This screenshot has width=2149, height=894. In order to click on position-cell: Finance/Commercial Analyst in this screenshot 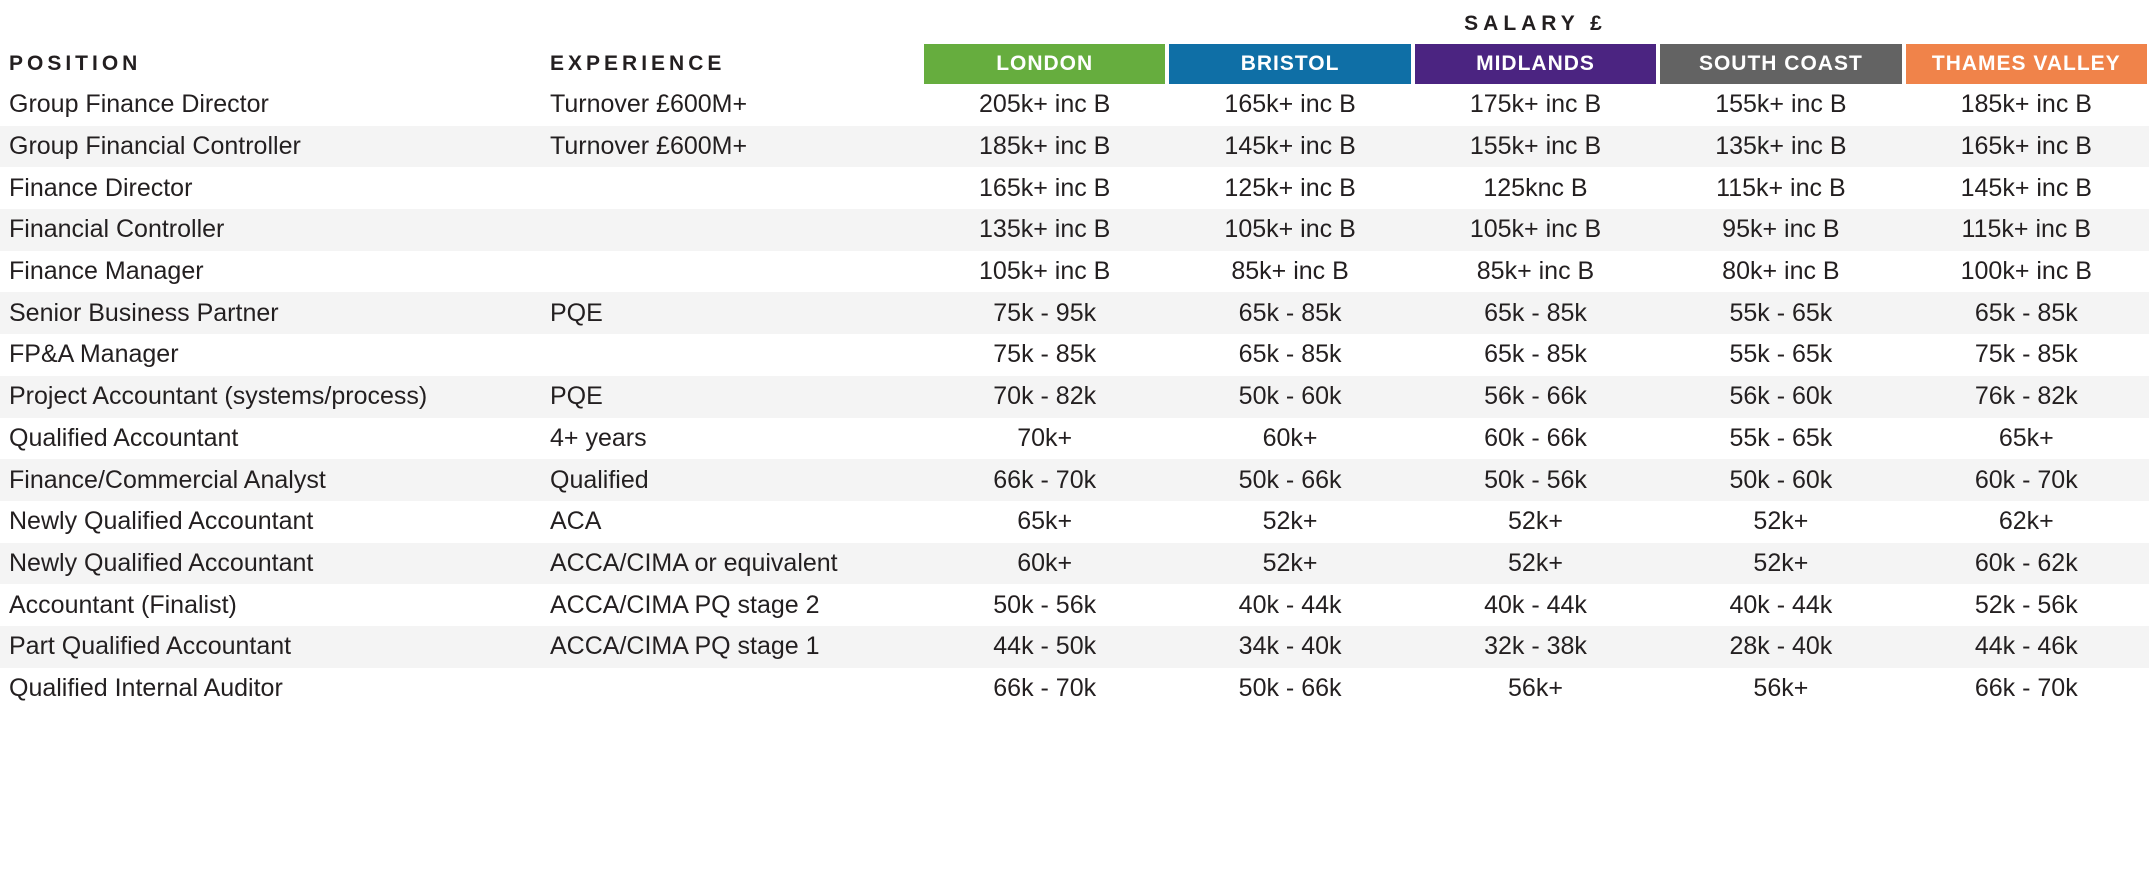, I will do `click(167, 479)`.